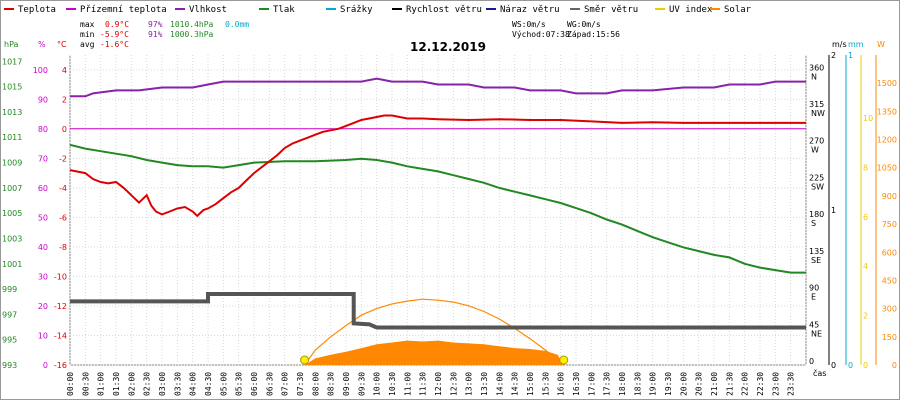 The height and width of the screenshot is (400, 900). Describe the element at coordinates (70, 384) in the screenshot. I see `x-tick-label: 00:00` at that location.